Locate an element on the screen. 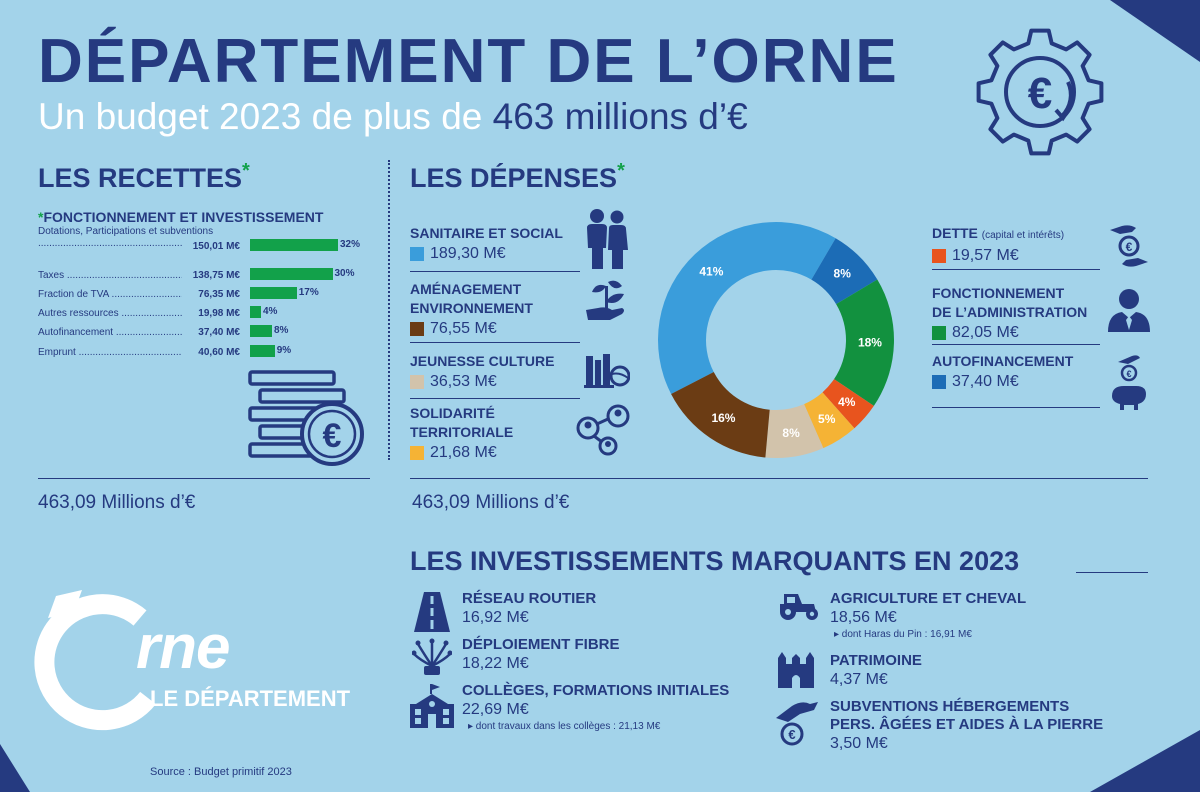 This screenshot has width=1200, height=792. recettes-amount: 138,75 M€ is located at coordinates (211, 275).